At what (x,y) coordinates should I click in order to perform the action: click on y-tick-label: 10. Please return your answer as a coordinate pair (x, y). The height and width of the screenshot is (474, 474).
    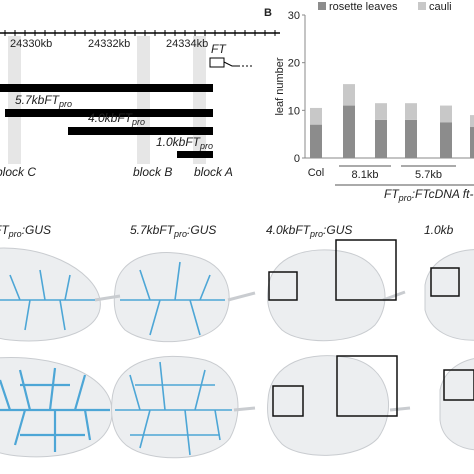
    Looking at the image, I should click on (294, 111).